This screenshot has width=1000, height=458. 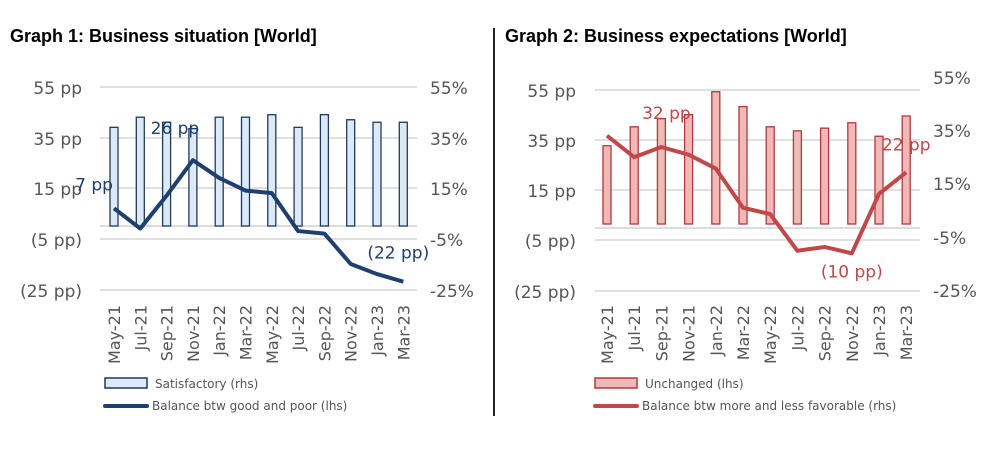 I want to click on graph-1-title: Graph 1: Business situation [World], so click(x=163, y=36).